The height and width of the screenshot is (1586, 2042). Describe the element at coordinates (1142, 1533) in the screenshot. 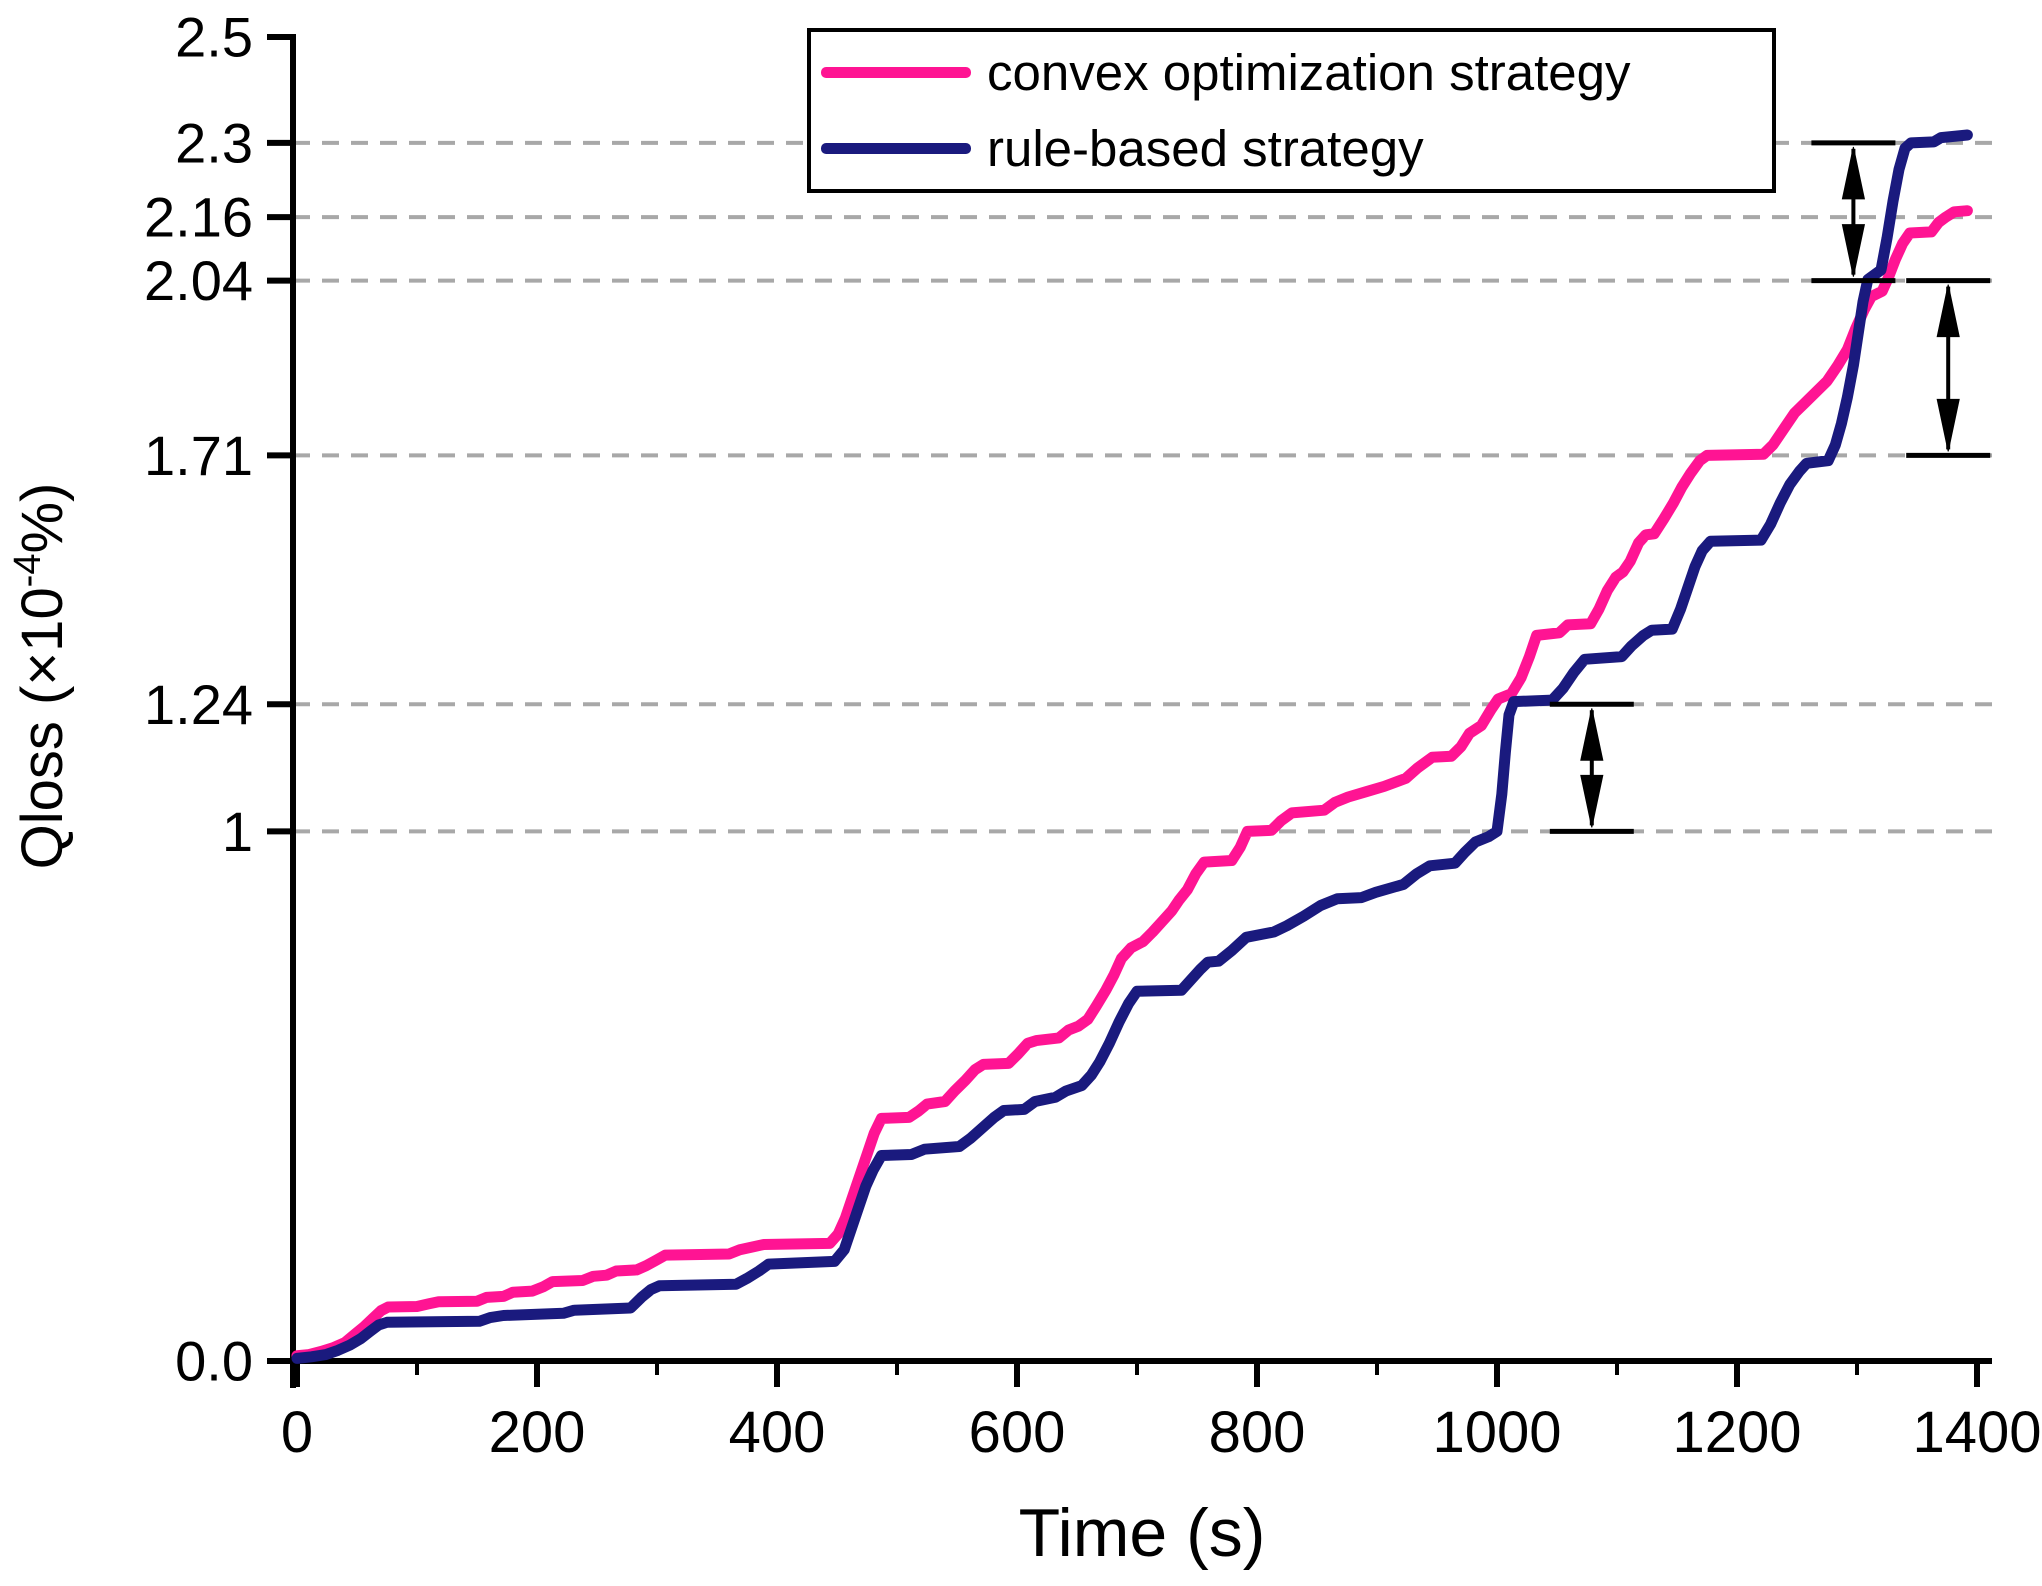

I see `x-axis-title: Time (s)` at that location.